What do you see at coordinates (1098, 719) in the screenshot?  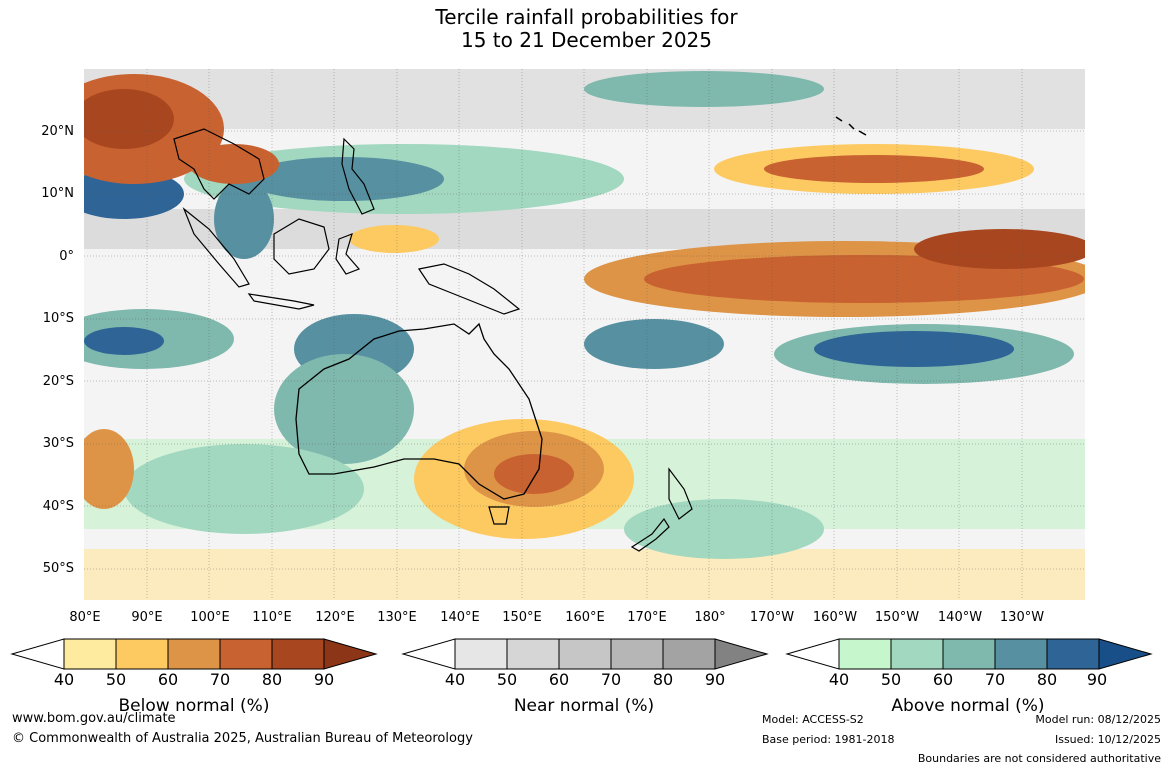 I see `model-run-text: Model run: 08/12/2025` at bounding box center [1098, 719].